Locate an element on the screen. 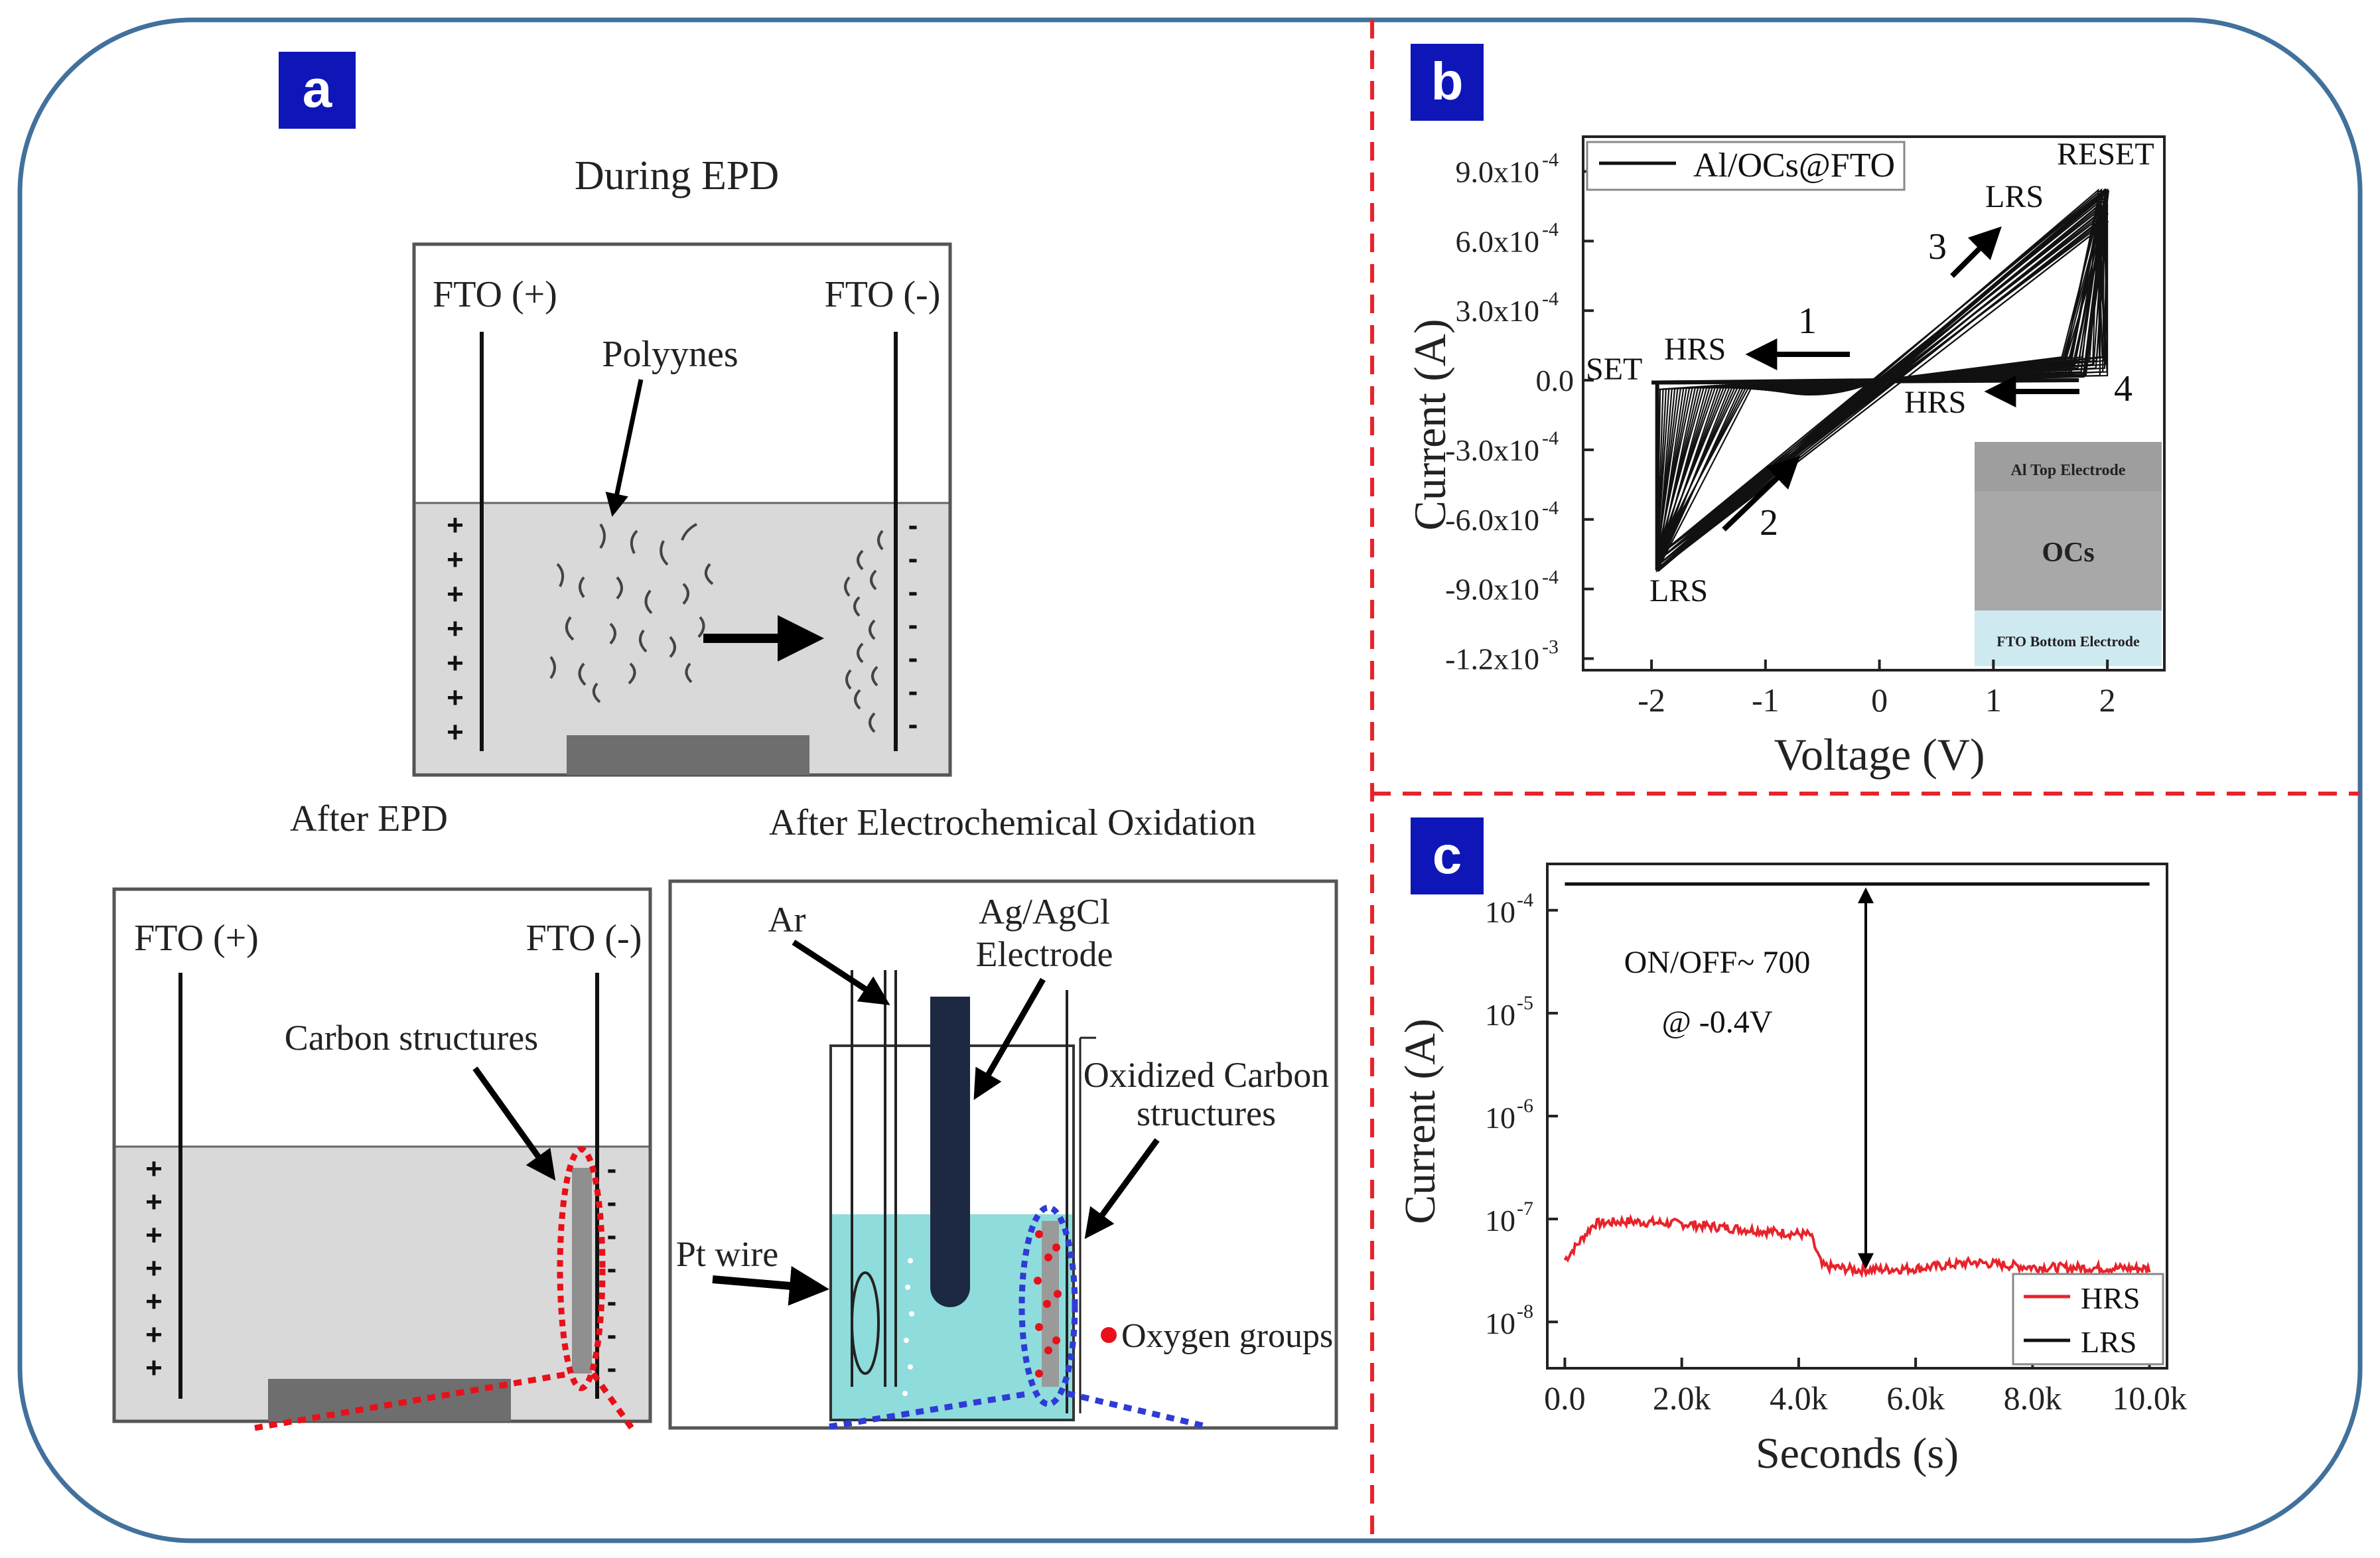  on-off-ratio: ON/OFF~ 700 is located at coordinates (1717, 962).